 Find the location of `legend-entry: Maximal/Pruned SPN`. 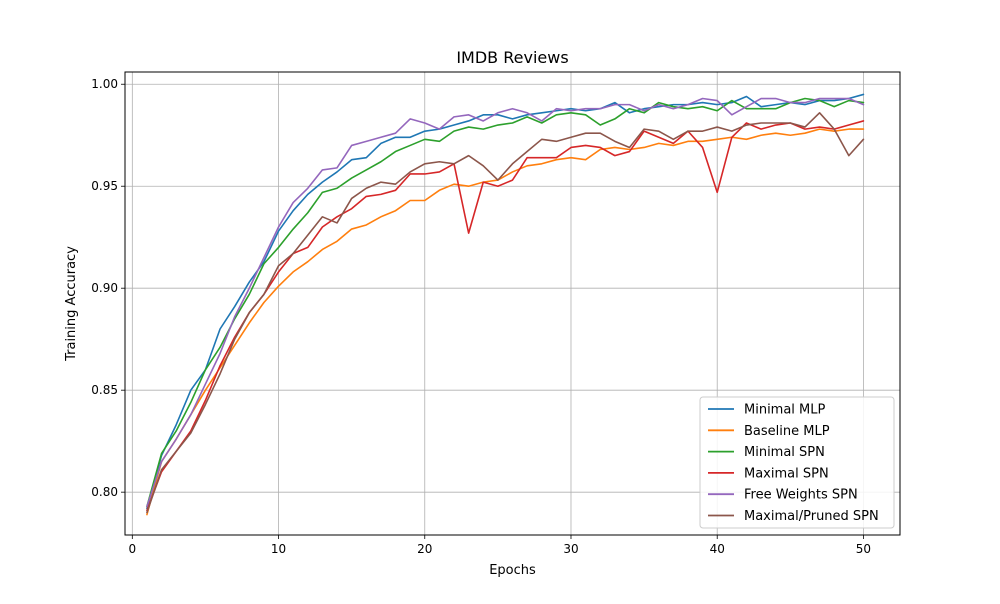

legend-entry: Maximal/Pruned SPN is located at coordinates (811, 516).